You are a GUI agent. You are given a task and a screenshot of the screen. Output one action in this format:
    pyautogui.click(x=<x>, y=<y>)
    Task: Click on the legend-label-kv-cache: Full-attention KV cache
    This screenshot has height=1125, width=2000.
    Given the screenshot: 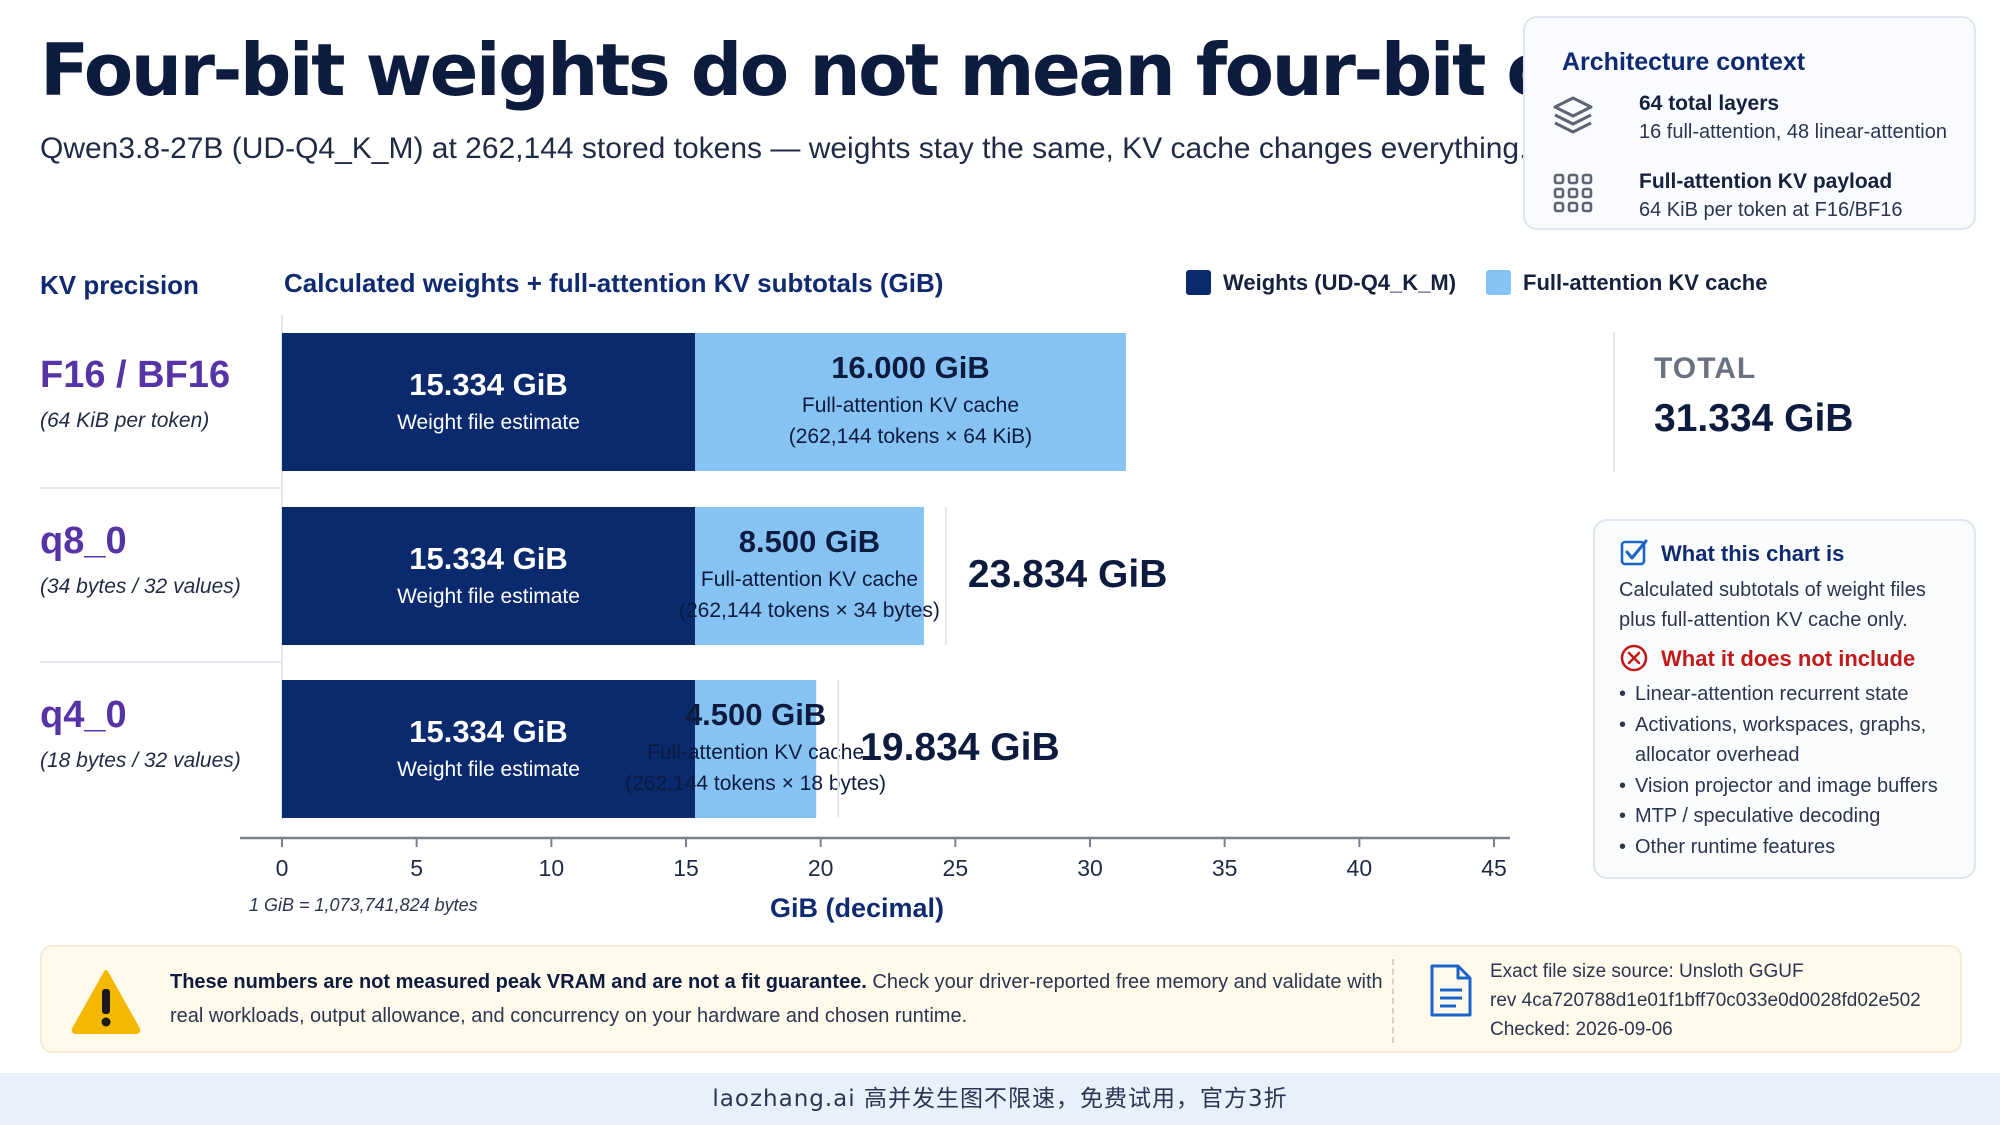 What is the action you would take?
    pyautogui.click(x=1645, y=282)
    